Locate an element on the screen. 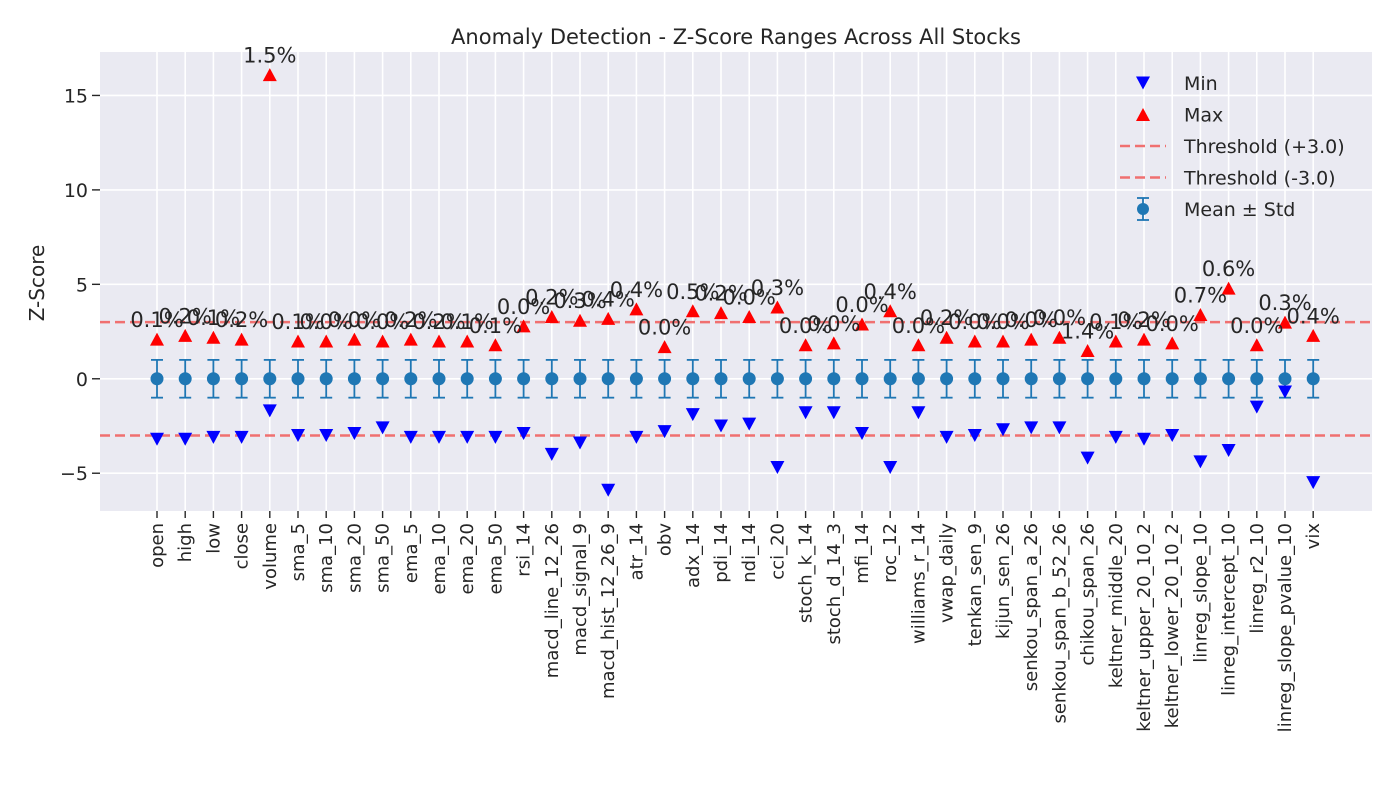  x-tick-label: ema_20 is located at coordinates (467, 559).